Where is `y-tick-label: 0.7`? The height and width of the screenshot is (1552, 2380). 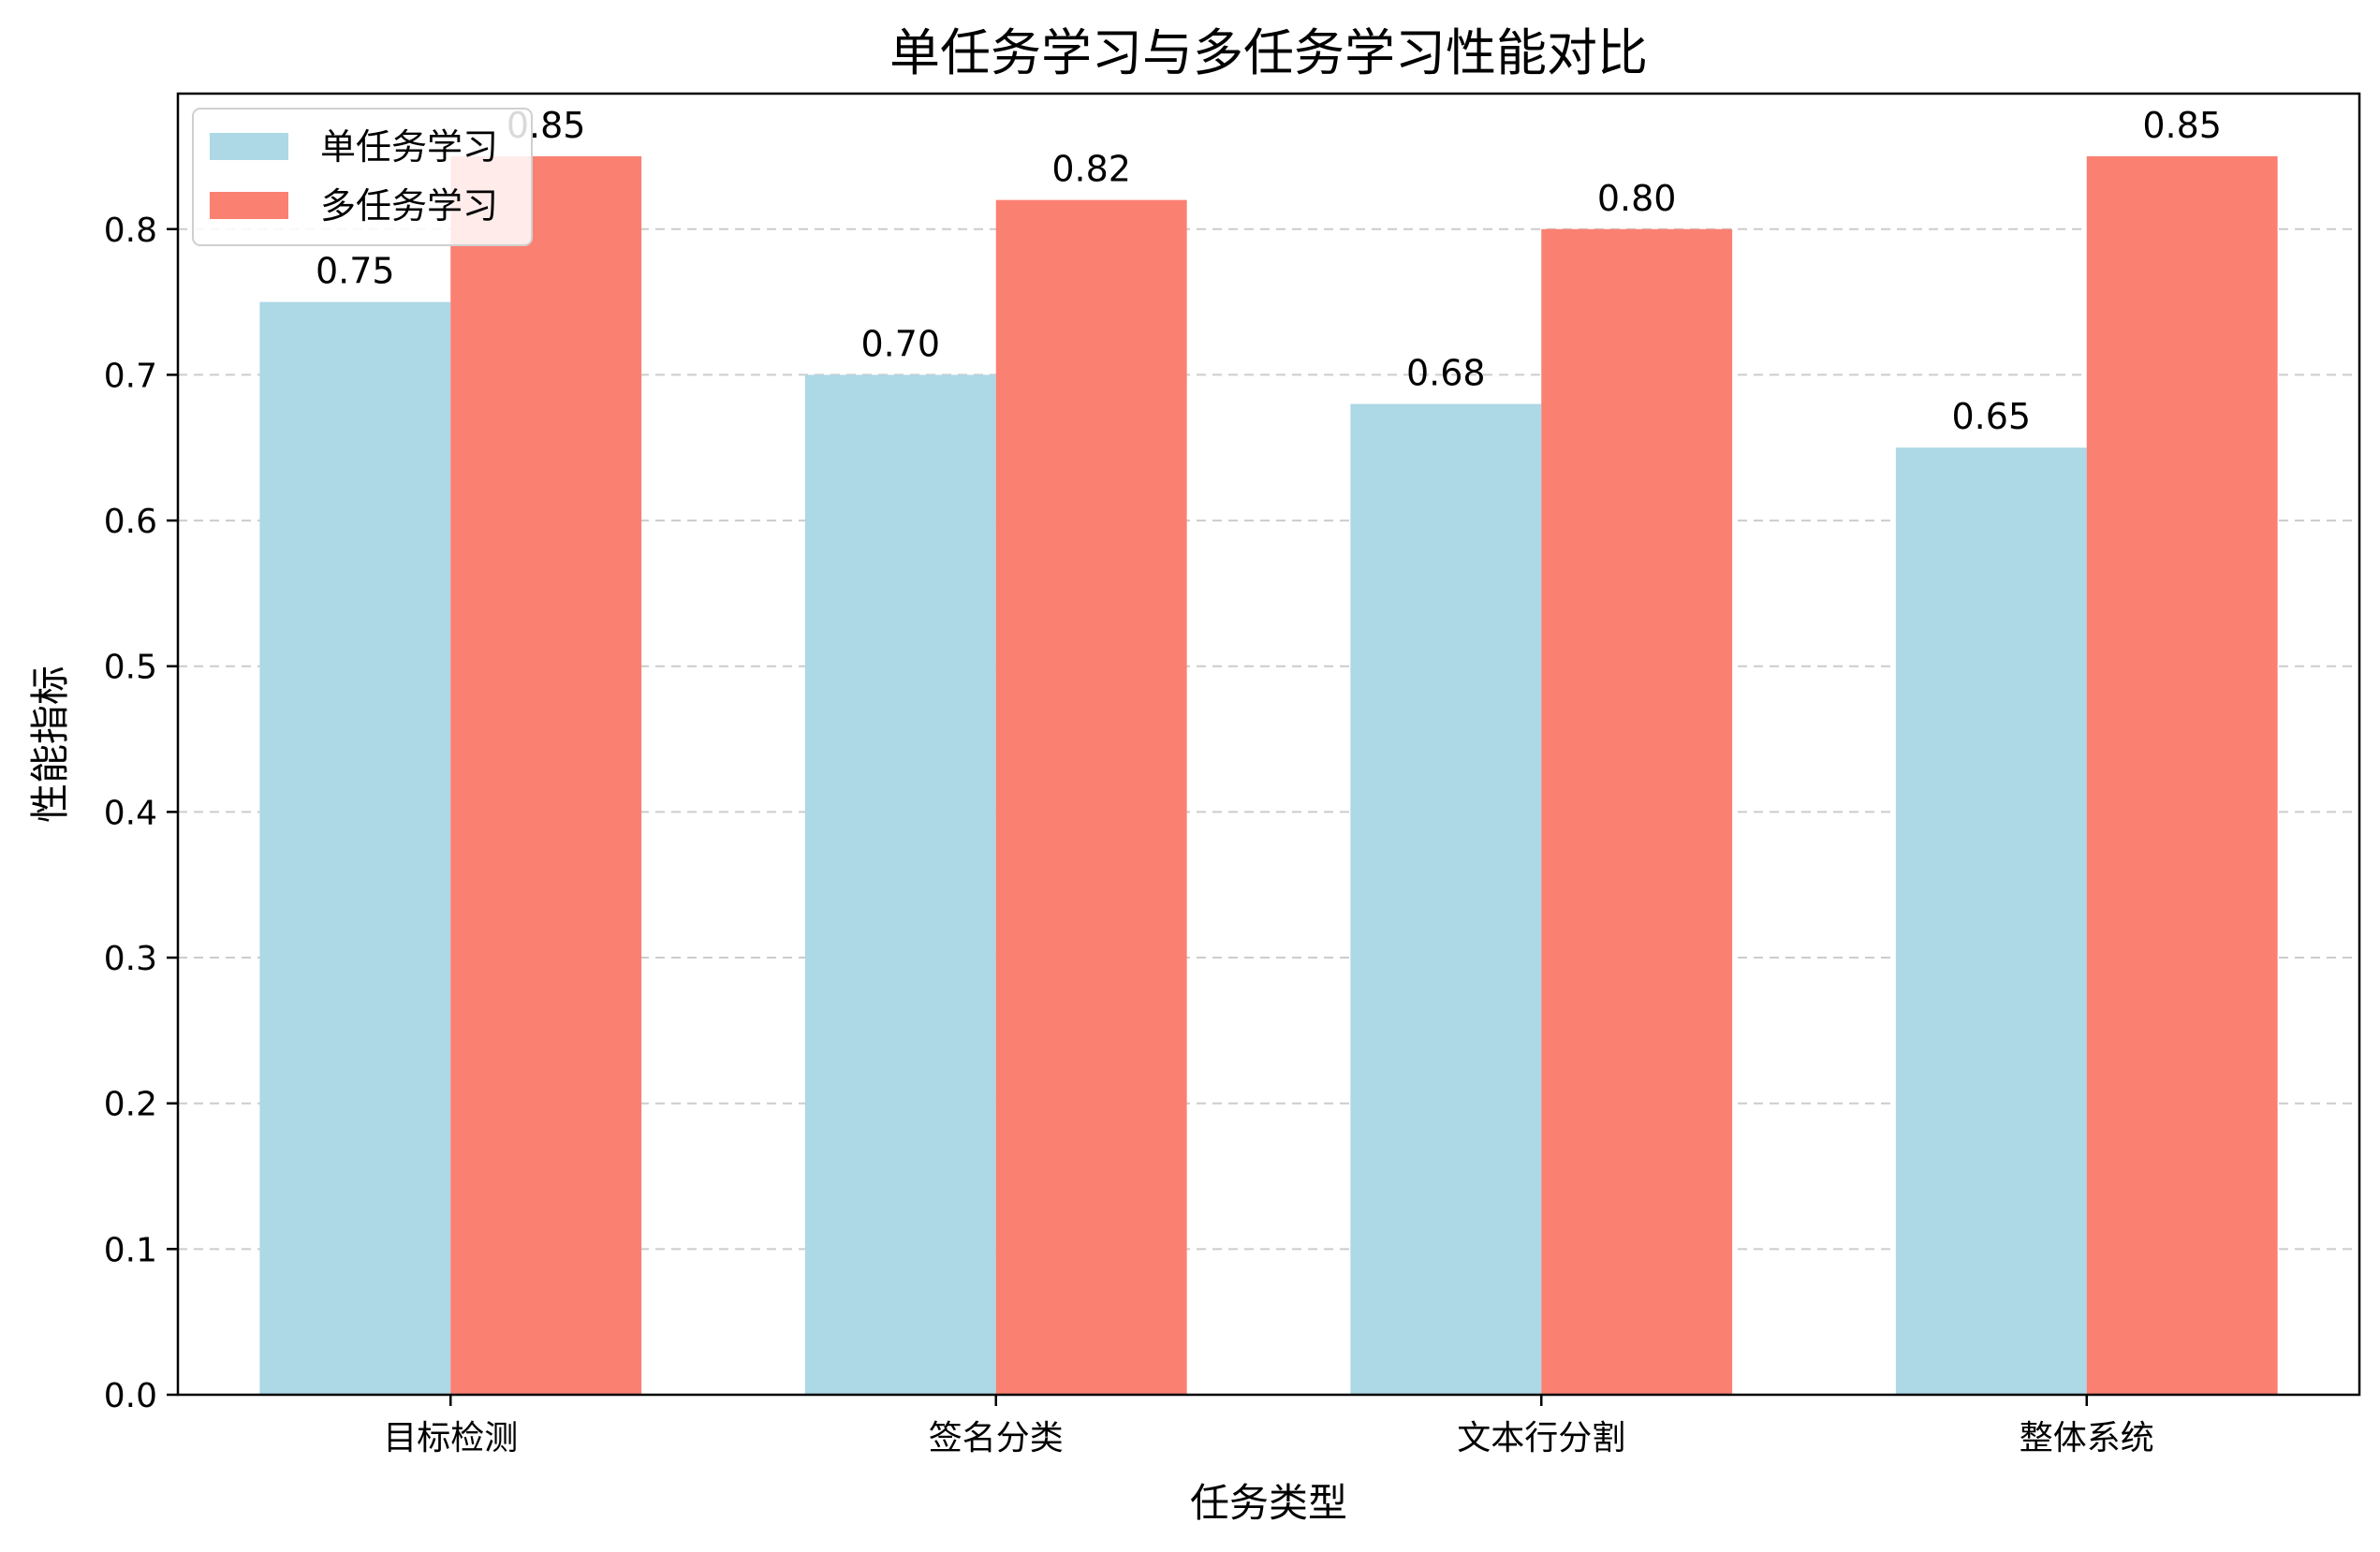 y-tick-label: 0.7 is located at coordinates (130, 376).